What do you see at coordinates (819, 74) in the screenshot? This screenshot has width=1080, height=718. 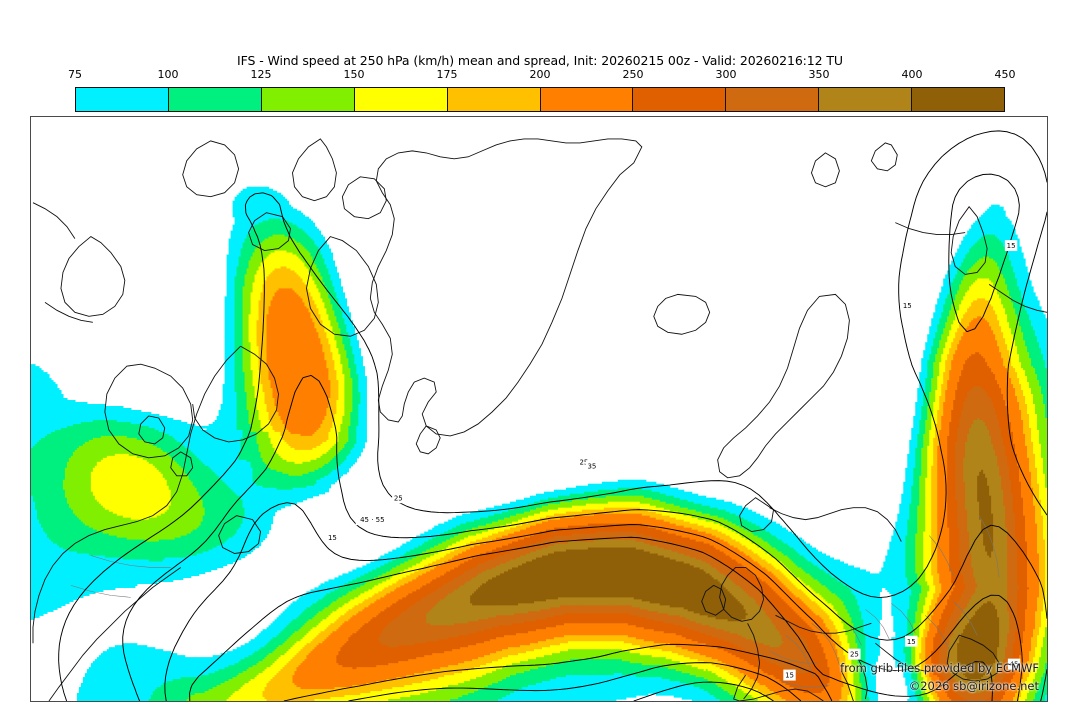 I see `colorbar-tick-350: 350` at bounding box center [819, 74].